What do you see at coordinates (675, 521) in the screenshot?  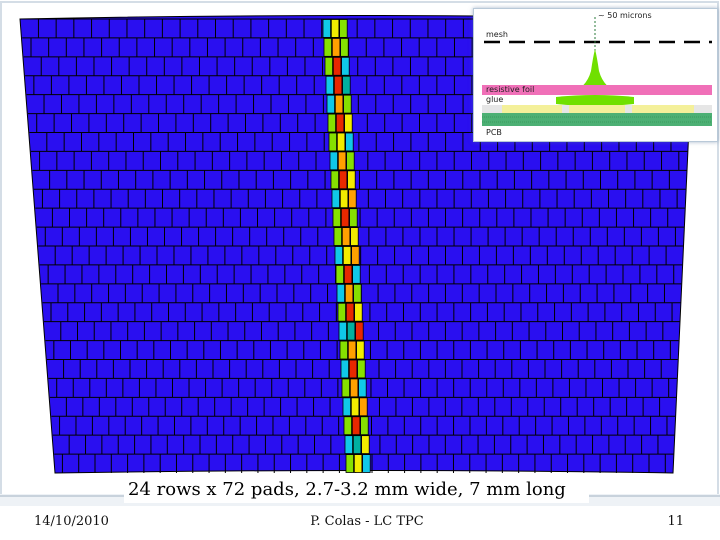 I see `footer-page-number: 11` at bounding box center [675, 521].